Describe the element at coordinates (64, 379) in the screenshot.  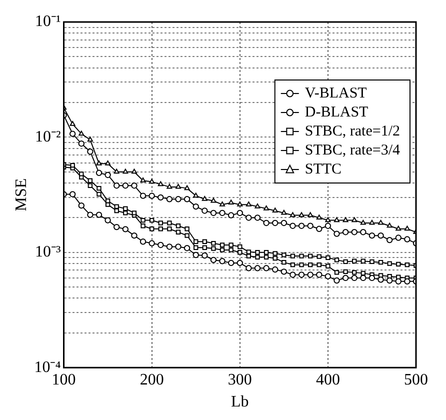
I see `x-tick-label: 100` at that location.